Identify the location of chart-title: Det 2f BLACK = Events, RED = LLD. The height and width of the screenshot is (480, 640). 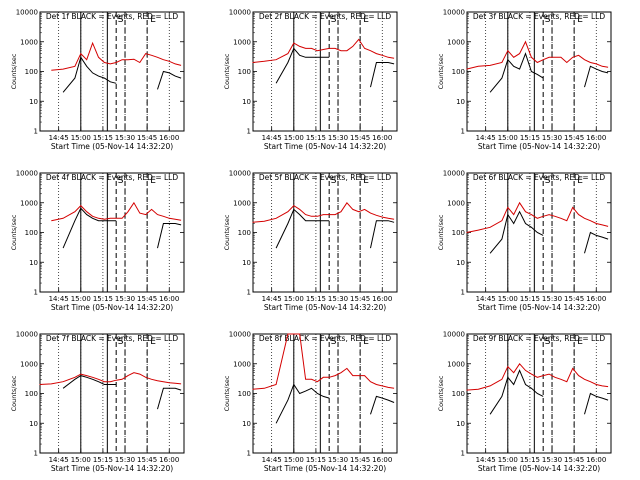
(325, 16).